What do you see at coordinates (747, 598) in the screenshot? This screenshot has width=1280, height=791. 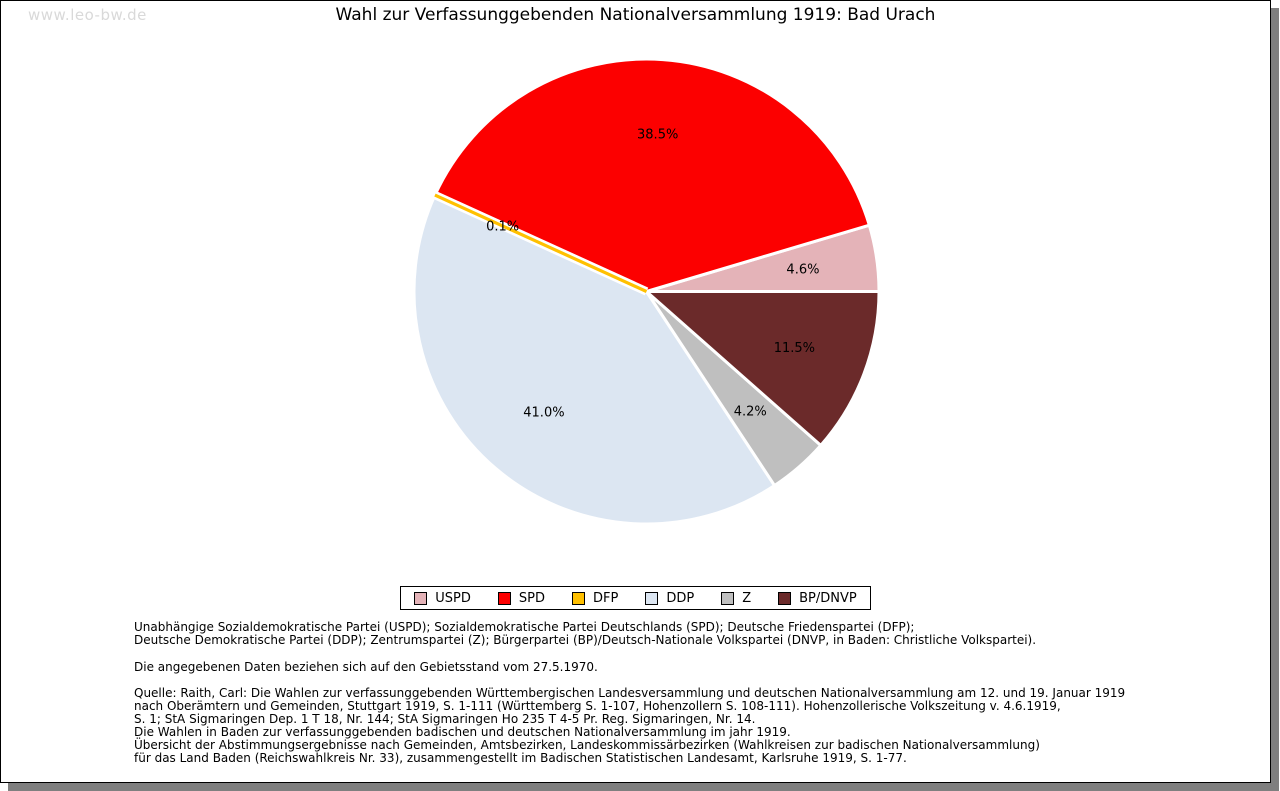 I see `legend-label: Z` at bounding box center [747, 598].